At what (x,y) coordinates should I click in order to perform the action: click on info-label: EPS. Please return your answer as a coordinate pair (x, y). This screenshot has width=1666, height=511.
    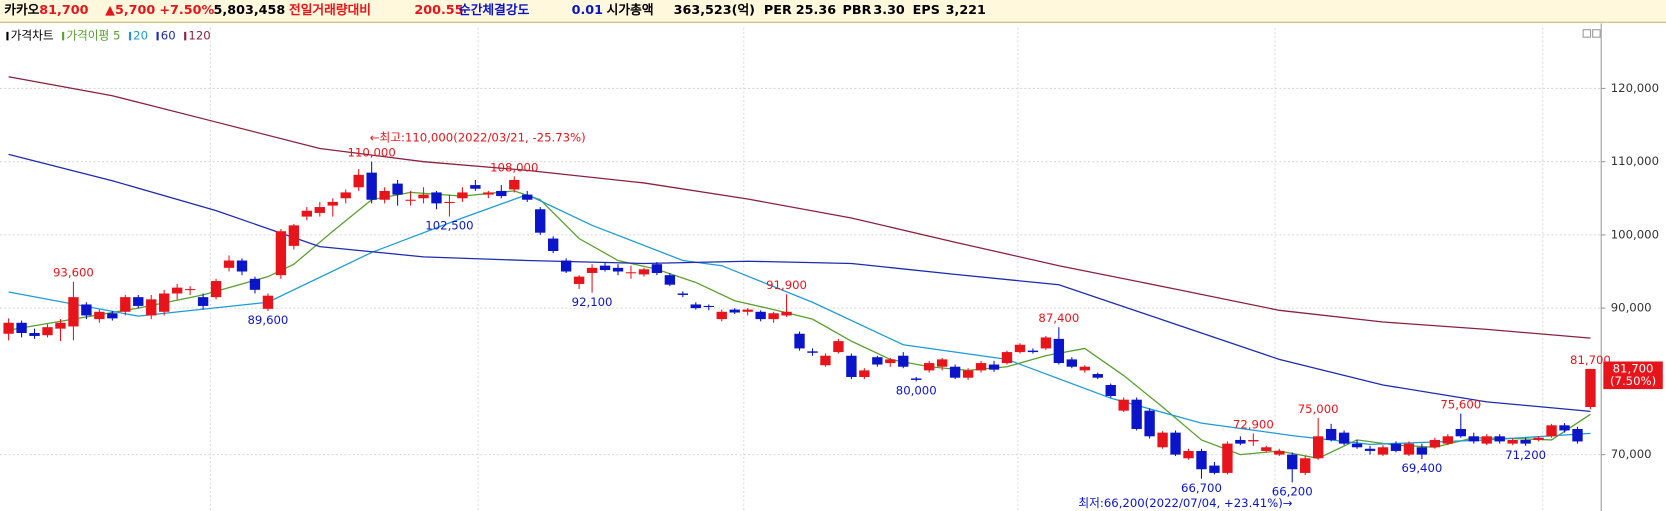
    Looking at the image, I should click on (926, 10).